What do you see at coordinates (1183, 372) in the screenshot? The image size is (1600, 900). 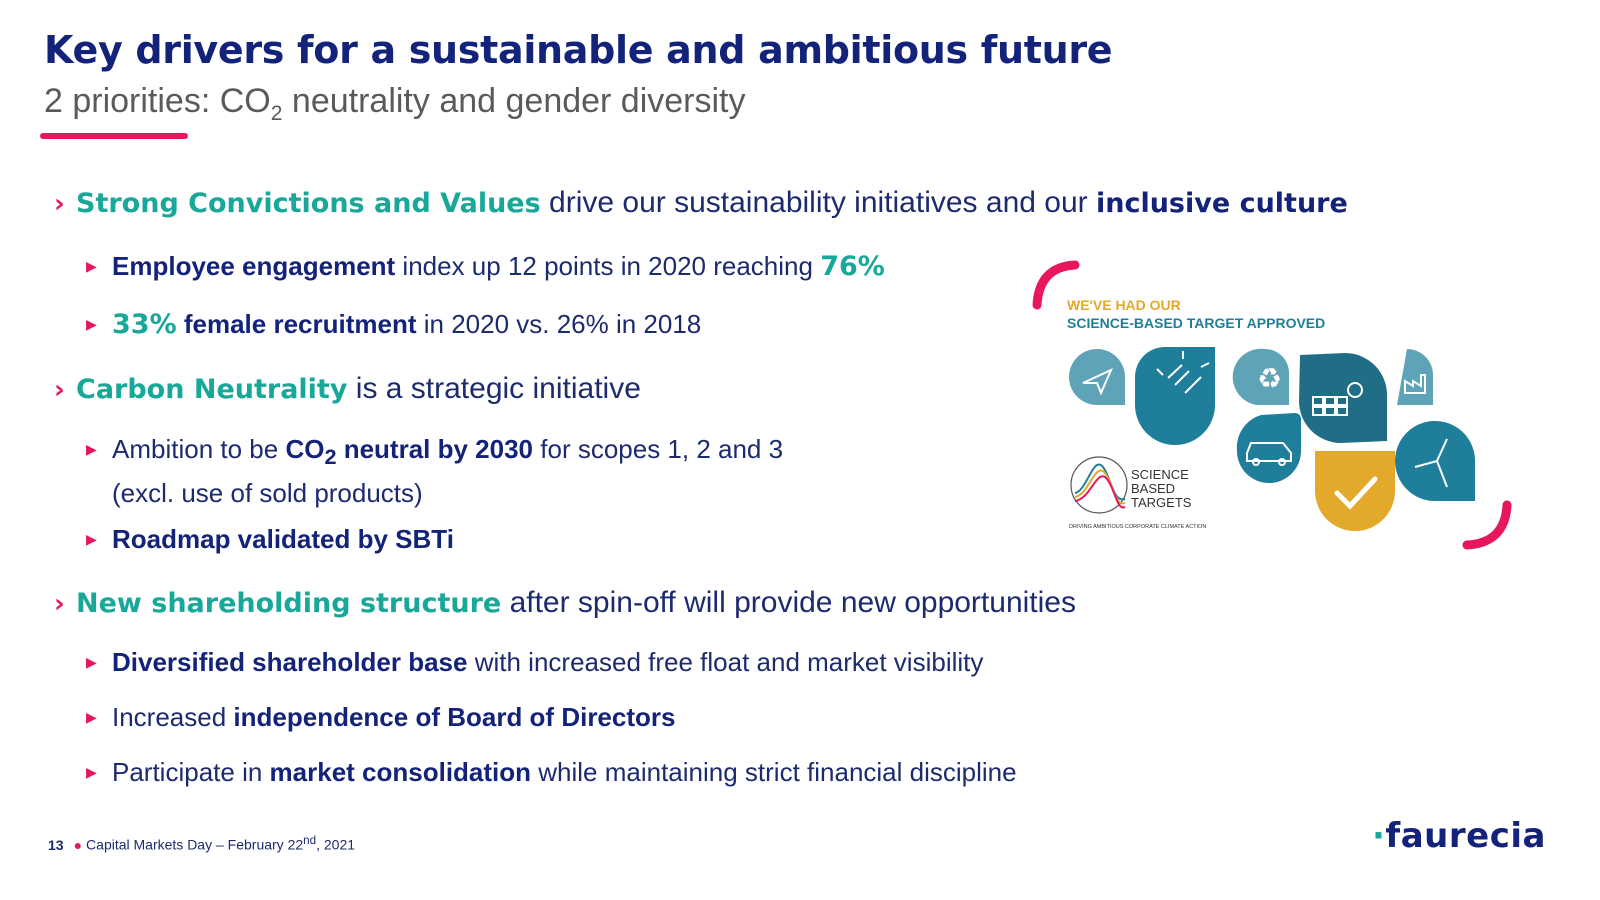 I see `lightbulb-icon` at bounding box center [1183, 372].